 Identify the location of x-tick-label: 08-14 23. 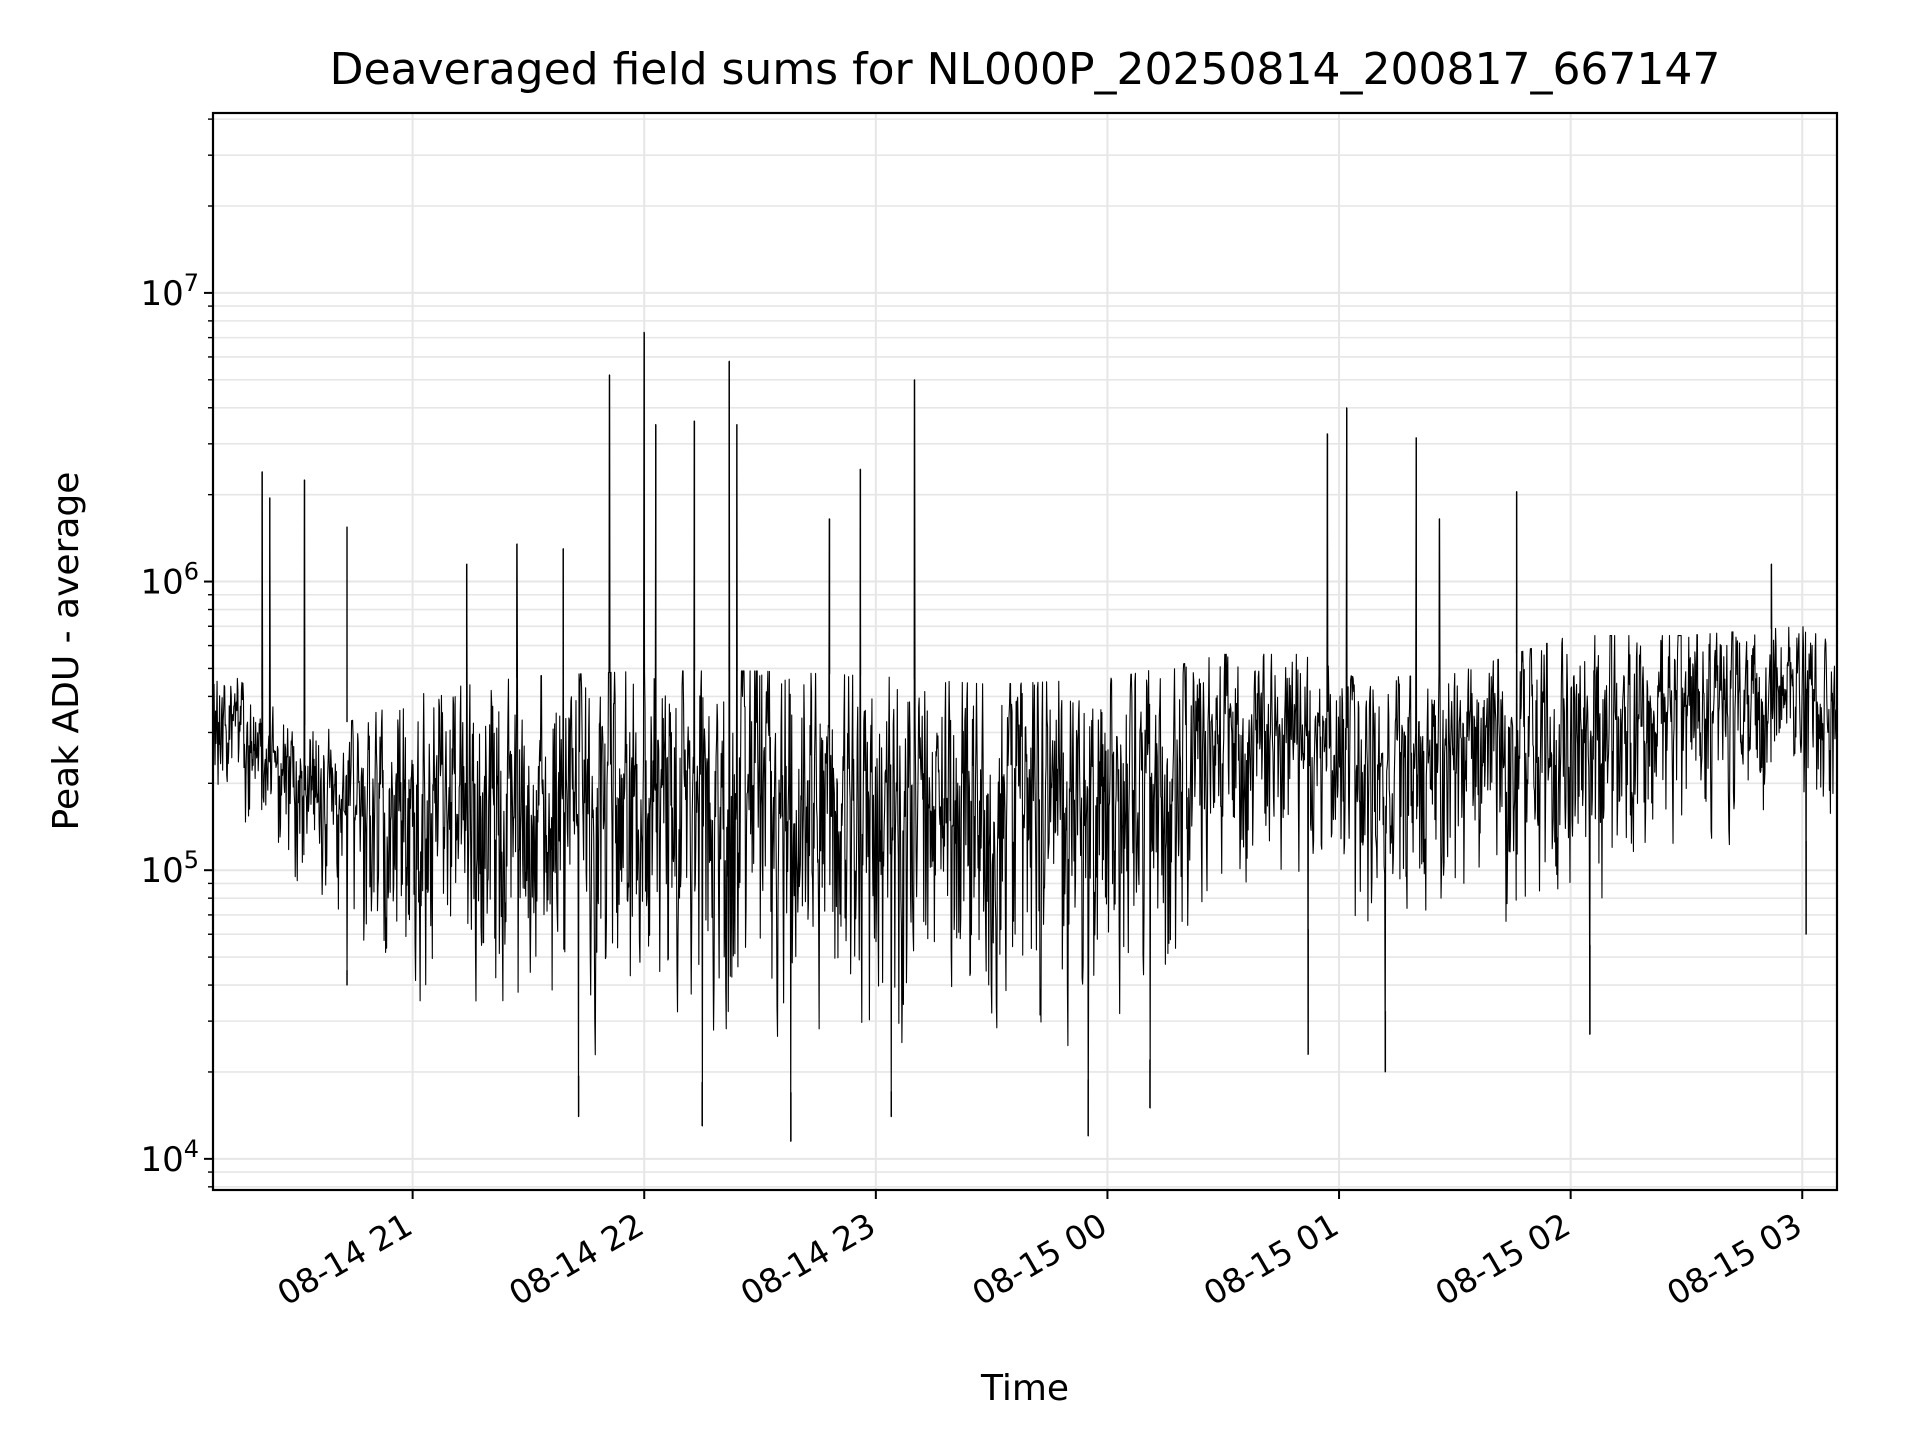
(808, 1259).